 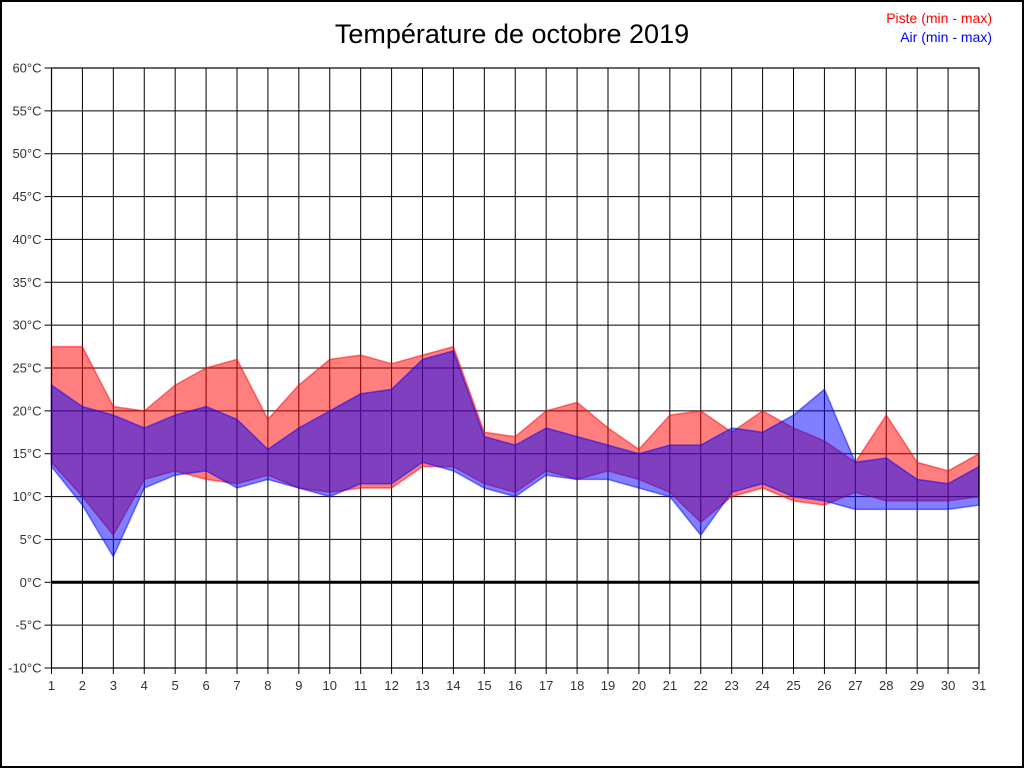 I want to click on x-tick-label: 6, so click(x=205, y=685).